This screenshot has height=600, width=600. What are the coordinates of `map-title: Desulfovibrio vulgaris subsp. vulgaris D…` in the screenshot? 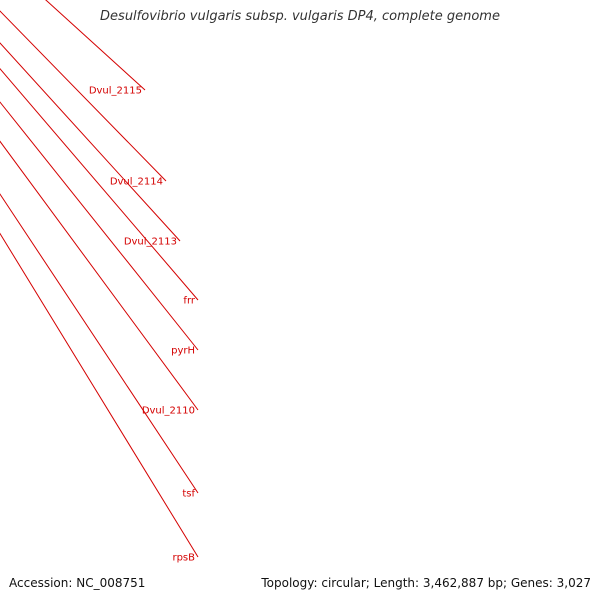 It's located at (300, 16).